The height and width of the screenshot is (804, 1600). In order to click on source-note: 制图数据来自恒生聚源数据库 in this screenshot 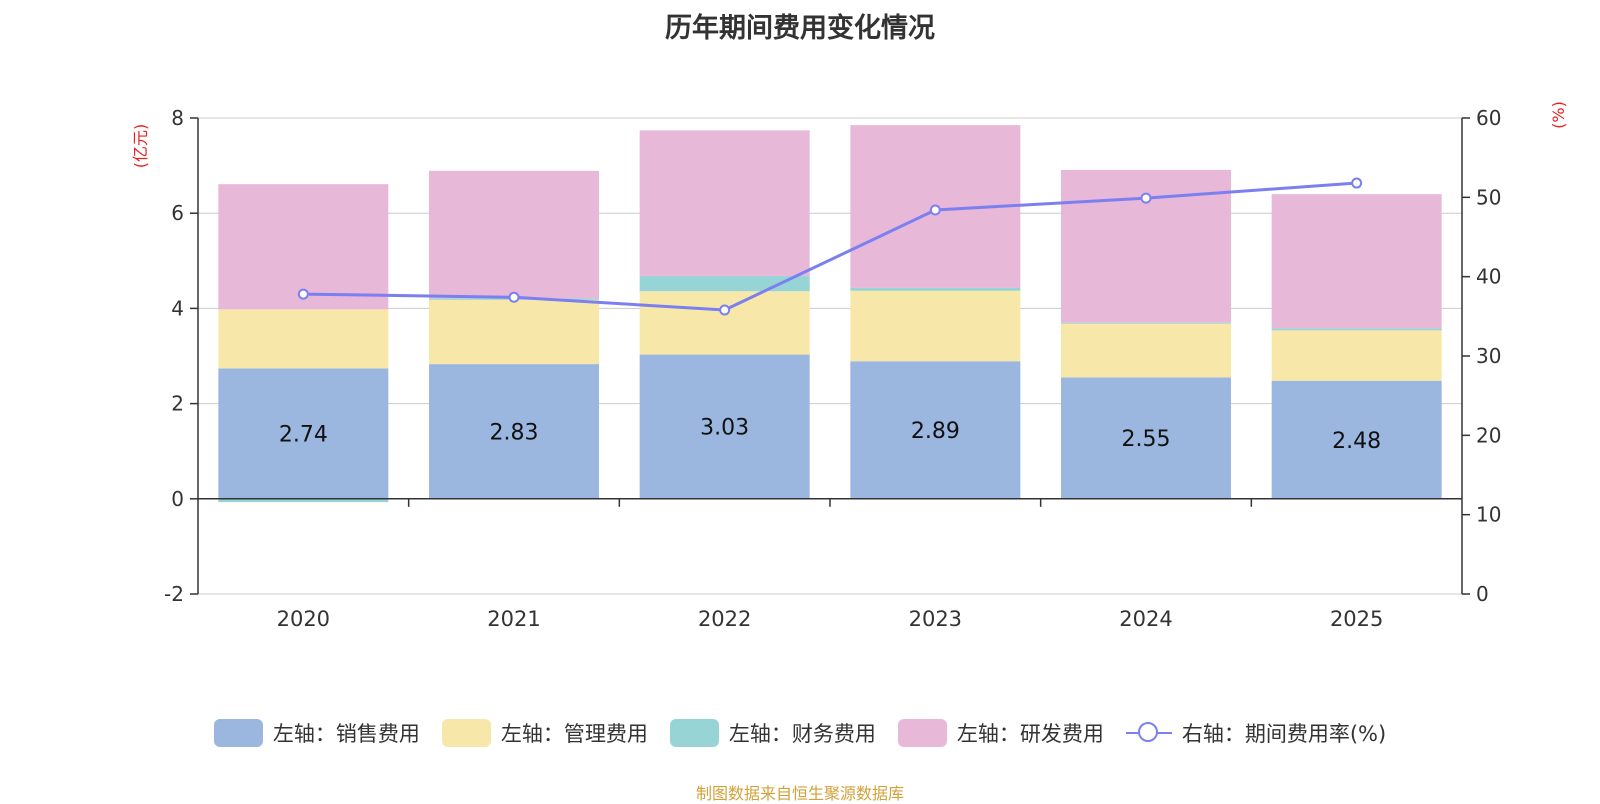, I will do `click(799, 793)`.